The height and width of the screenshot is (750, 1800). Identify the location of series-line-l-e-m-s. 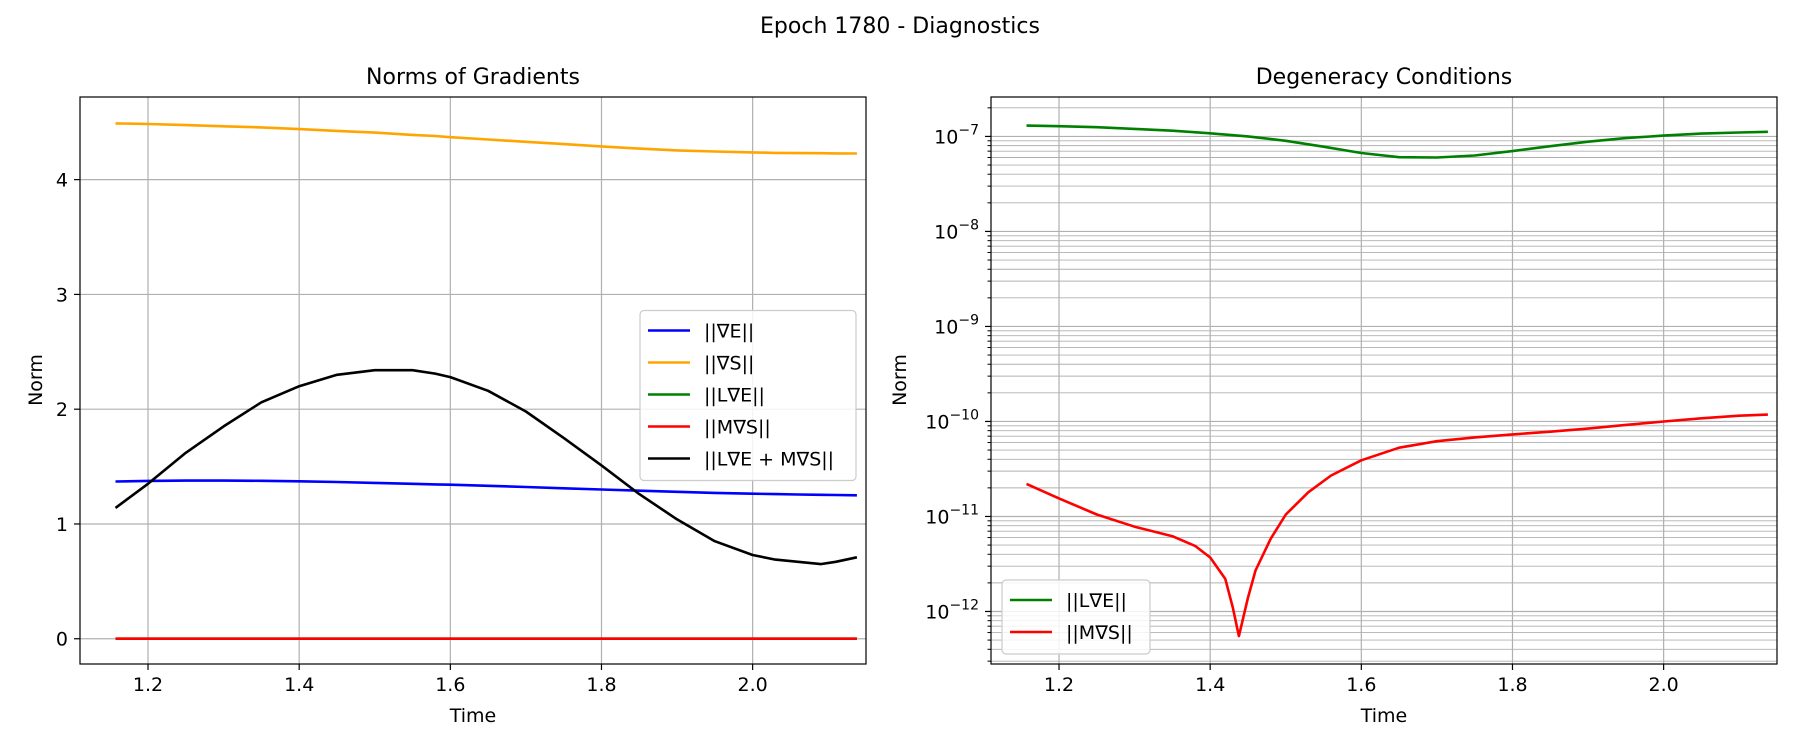
(486, 467).